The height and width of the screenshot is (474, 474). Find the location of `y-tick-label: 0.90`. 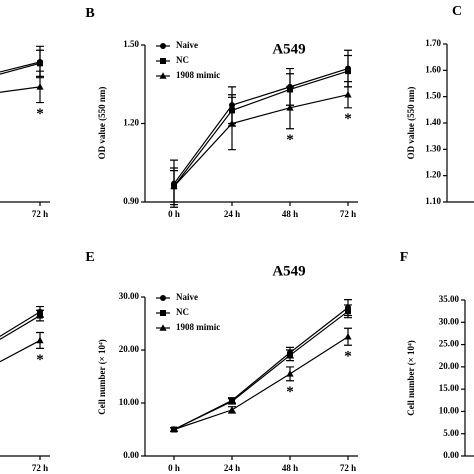

y-tick-label: 0.90 is located at coordinates (131, 201).